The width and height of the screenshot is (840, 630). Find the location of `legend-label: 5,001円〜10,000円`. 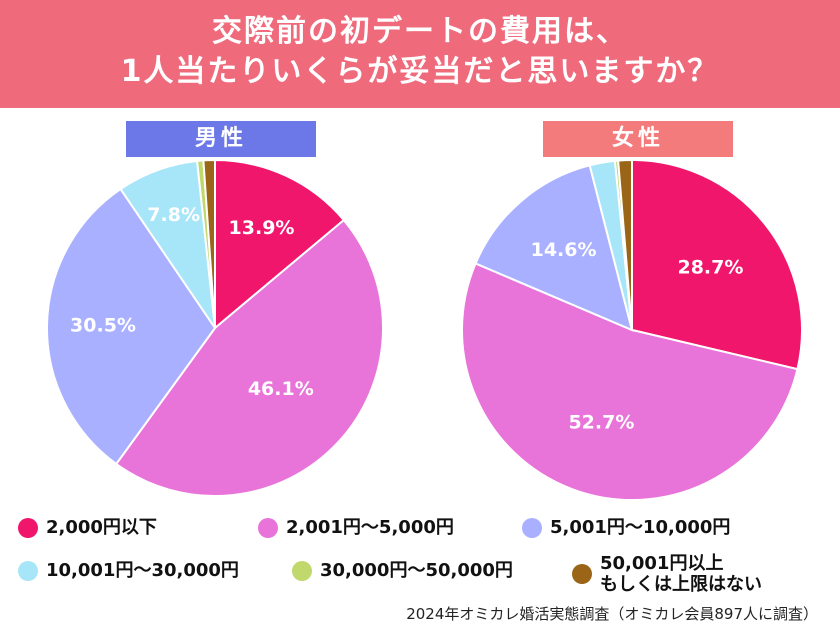

legend-label: 5,001円〜10,000円 is located at coordinates (640, 527).